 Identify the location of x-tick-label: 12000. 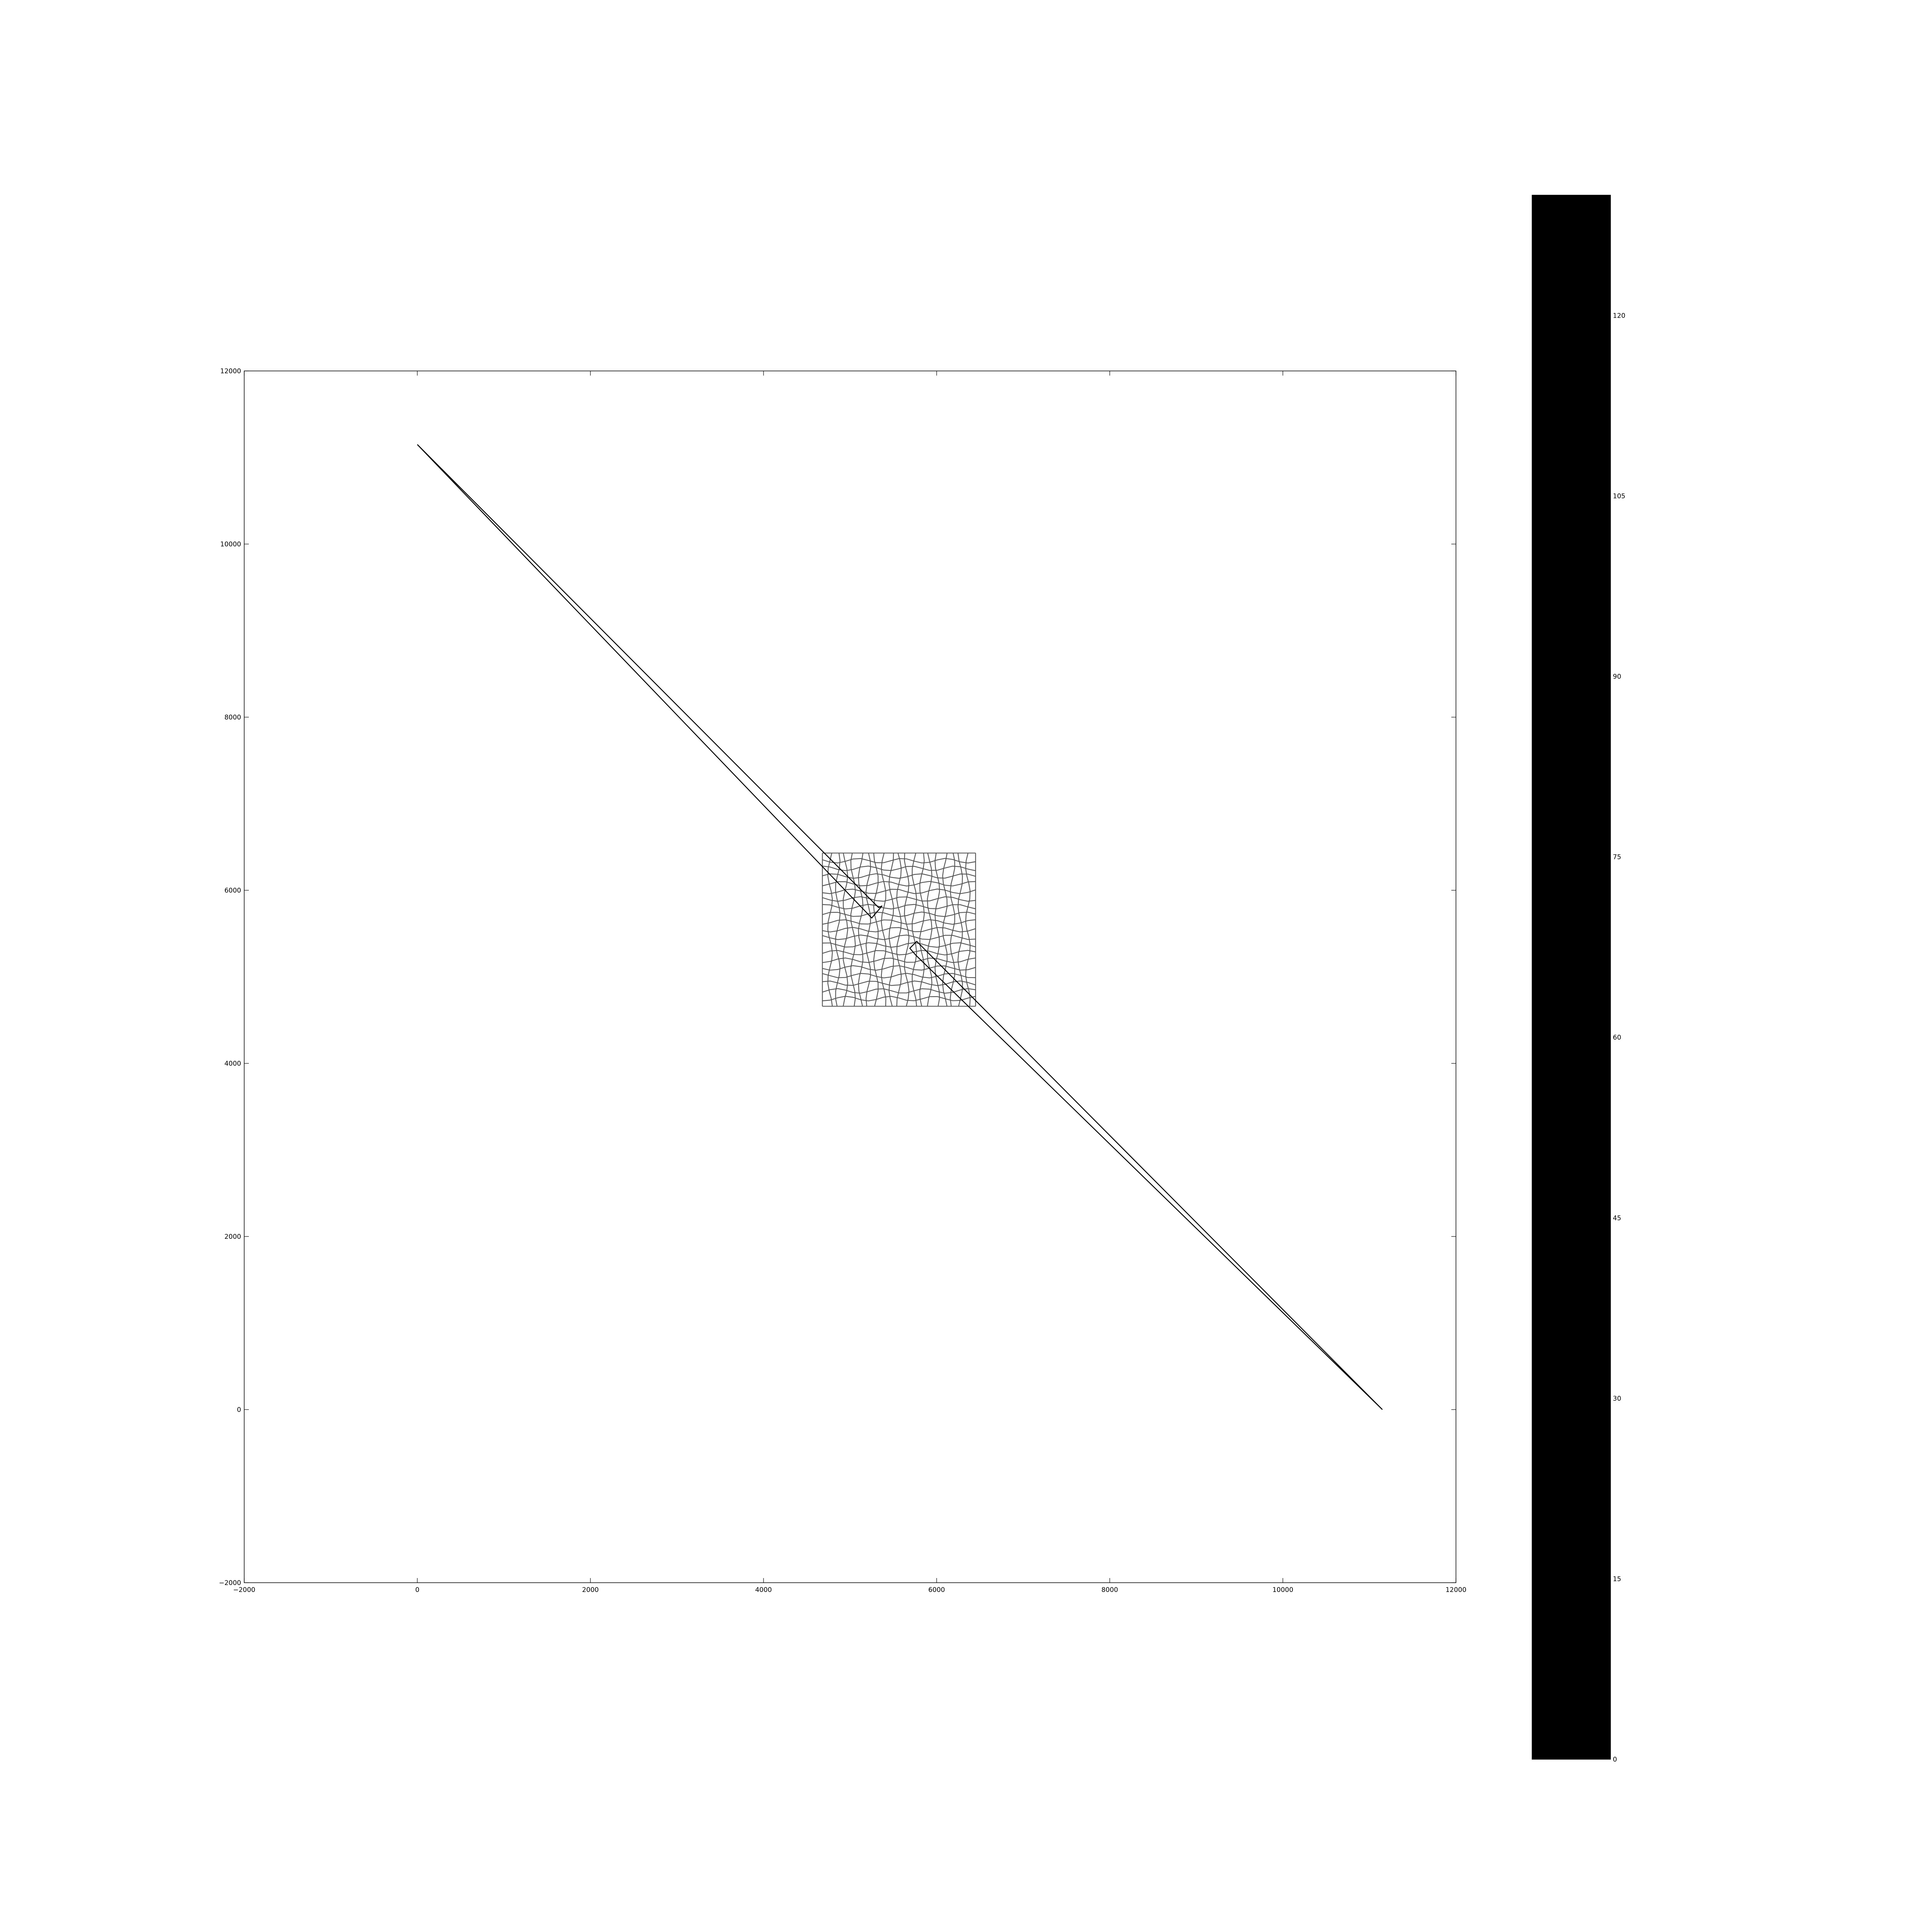
(1456, 1590).